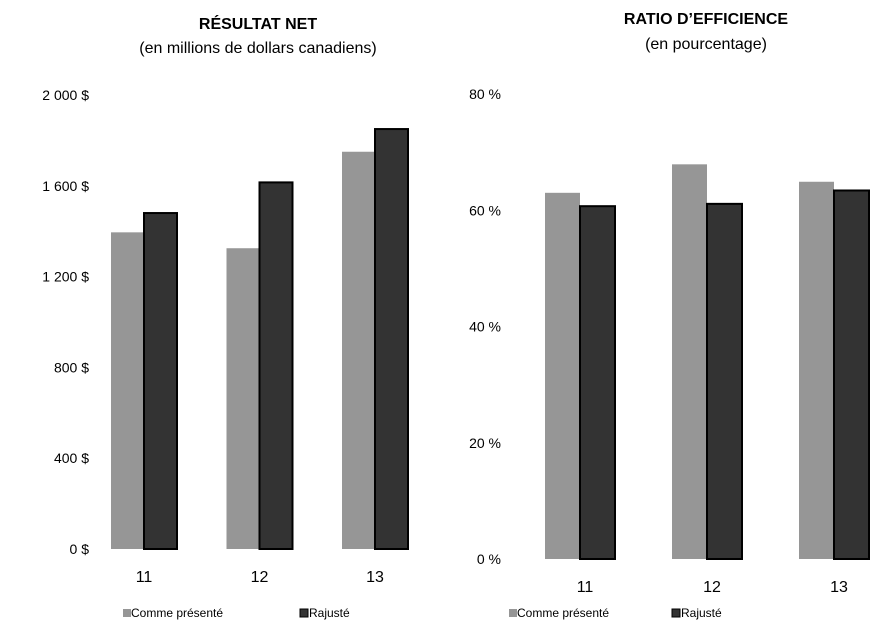  Describe the element at coordinates (712, 587) in the screenshot. I see `chart-2-x-tick-label: 12` at that location.